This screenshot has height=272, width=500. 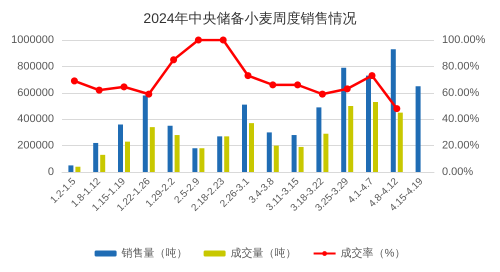 What do you see at coordinates (373, 253) in the screenshot?
I see `legend-label: 成交率（%）` at bounding box center [373, 253].